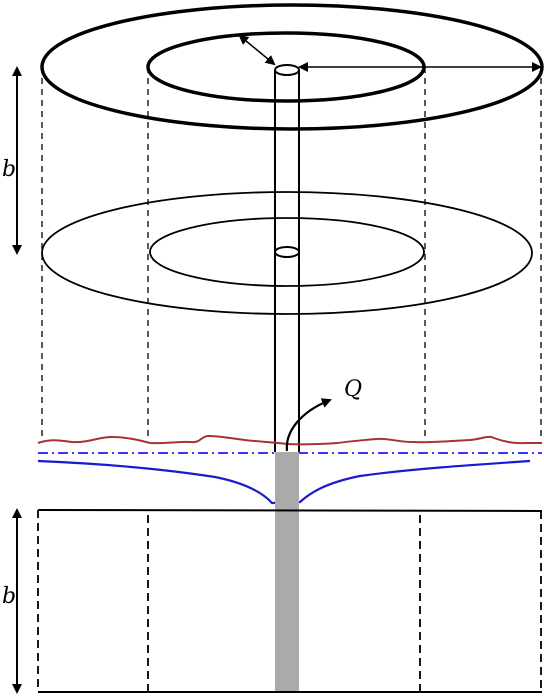  Describe the element at coordinates (308, 425) in the screenshot. I see `discharge-arrow` at that location.